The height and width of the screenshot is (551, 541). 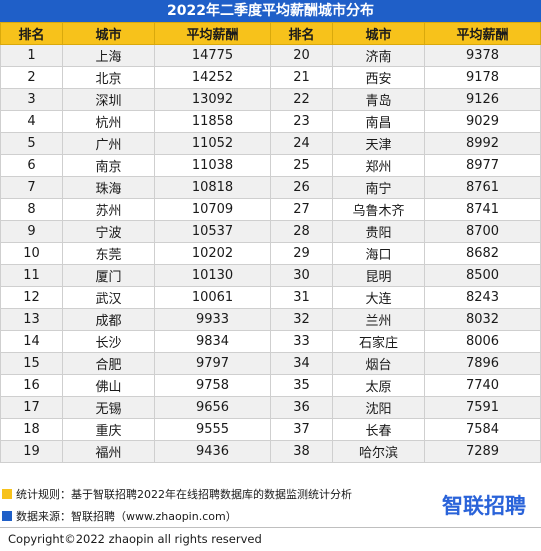 What do you see at coordinates (301, 429) in the screenshot?
I see `cell-rank-right: 37` at bounding box center [301, 429].